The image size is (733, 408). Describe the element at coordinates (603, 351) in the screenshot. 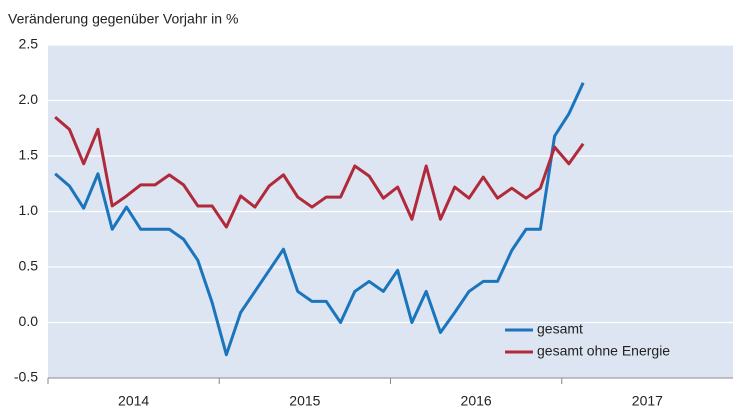

I see `legend-label: gesamt ohne Energie` at that location.